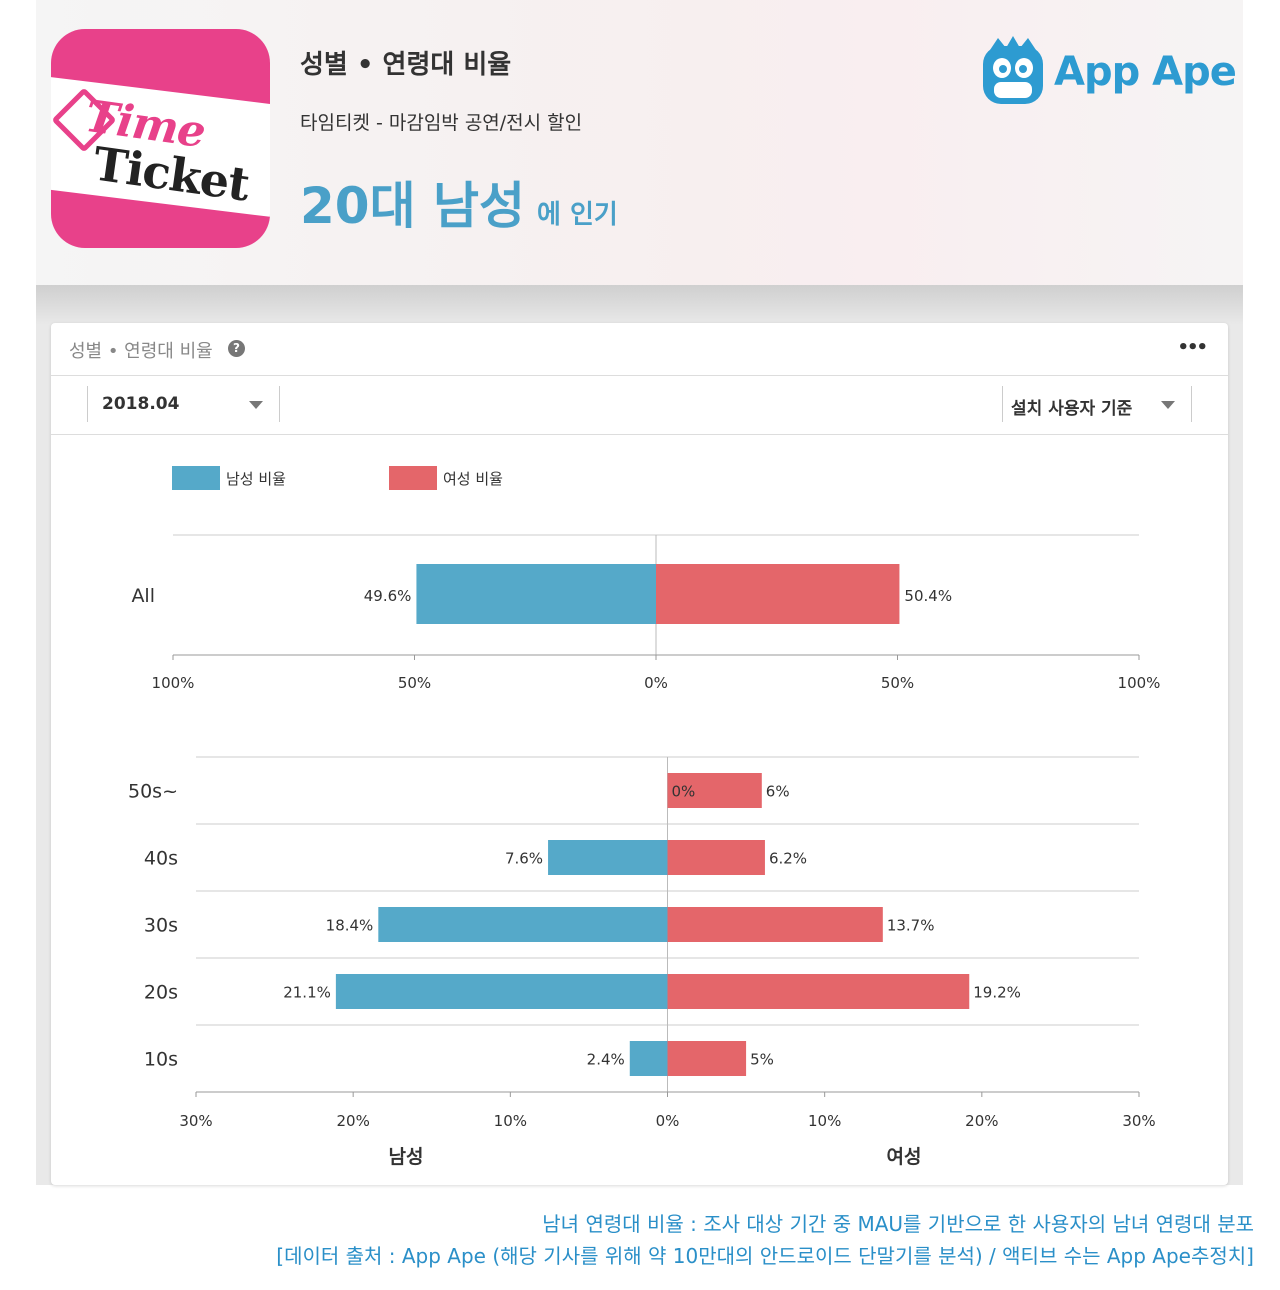 The image size is (1280, 1290). I want to click on data-label-female: 19.2%, so click(997, 993).